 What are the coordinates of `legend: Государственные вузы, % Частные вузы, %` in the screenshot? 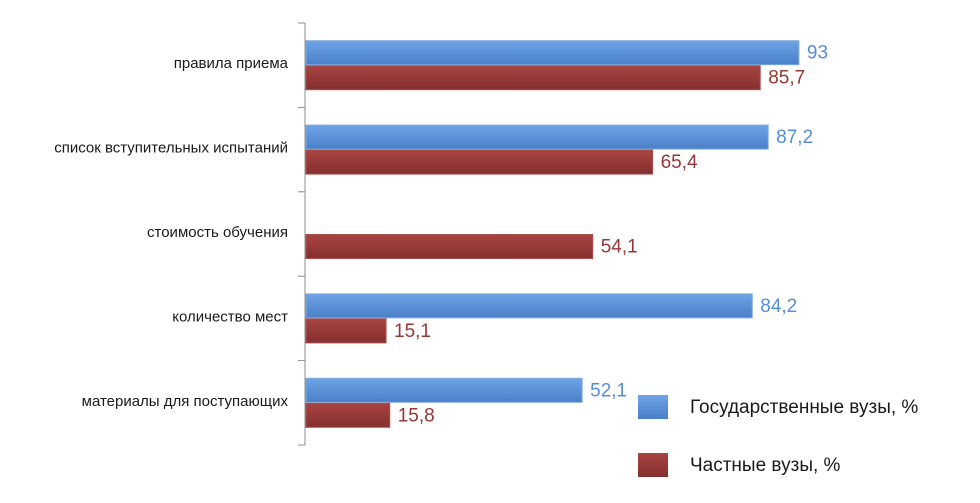 It's located at (778, 436).